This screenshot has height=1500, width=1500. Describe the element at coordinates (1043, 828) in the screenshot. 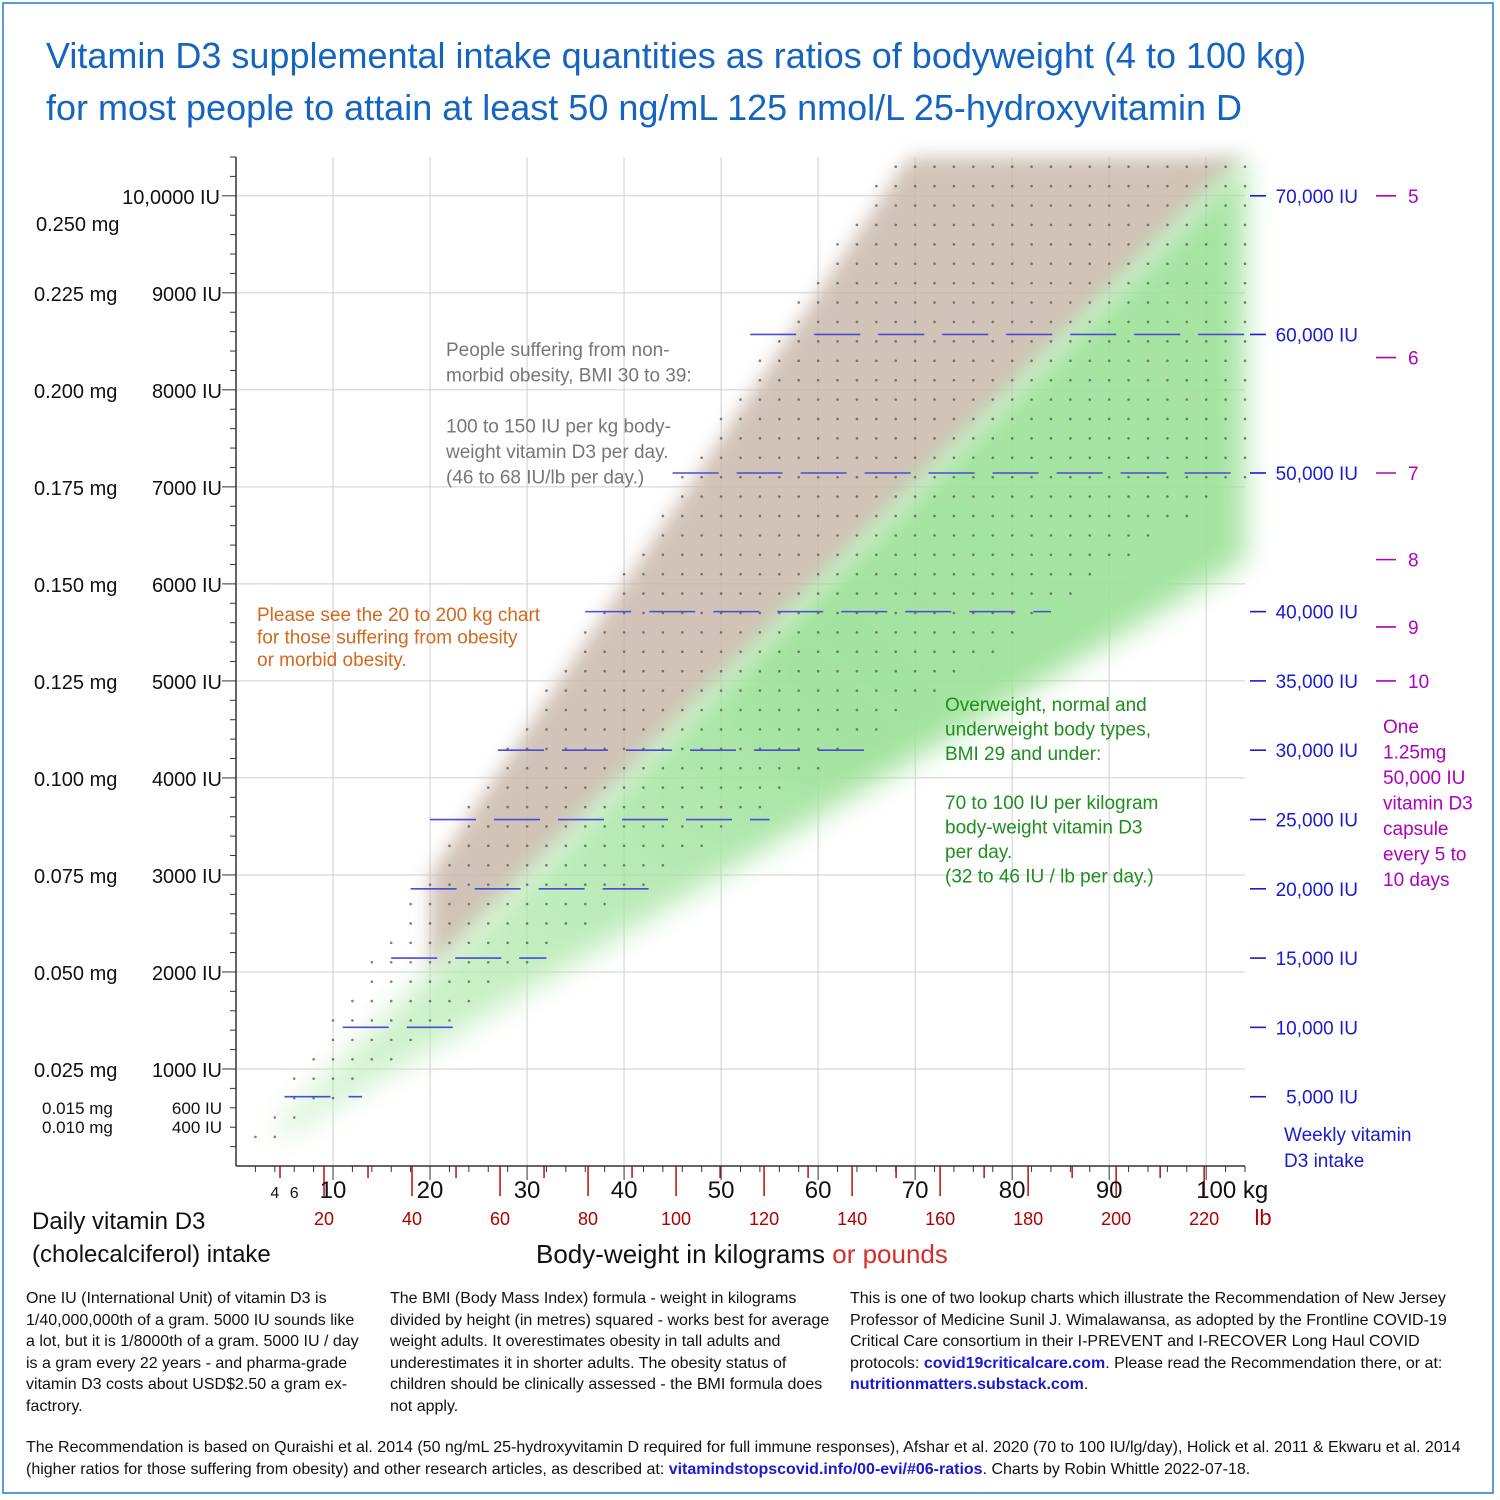

I see `normal-annotation-line: body-weight vitamin D3` at that location.